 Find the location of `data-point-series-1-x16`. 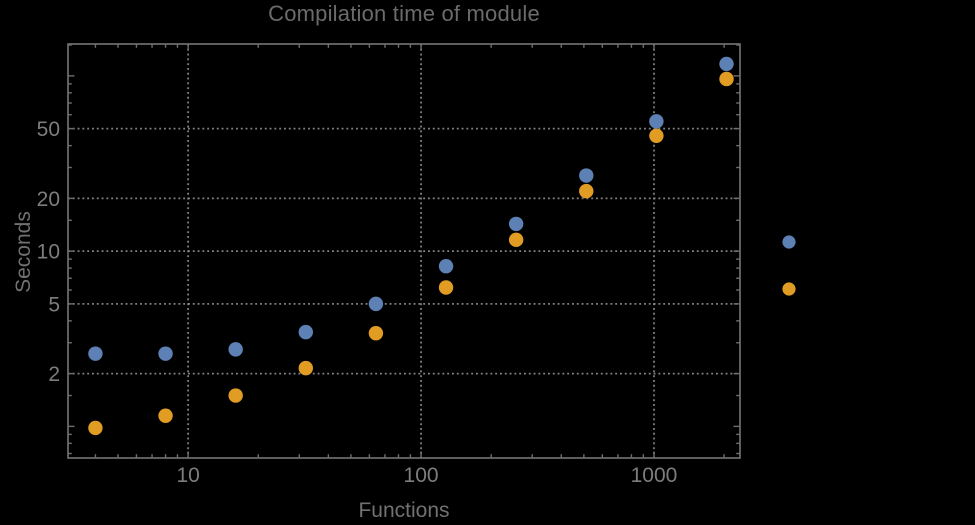

data-point-series-1-x16 is located at coordinates (235, 349).